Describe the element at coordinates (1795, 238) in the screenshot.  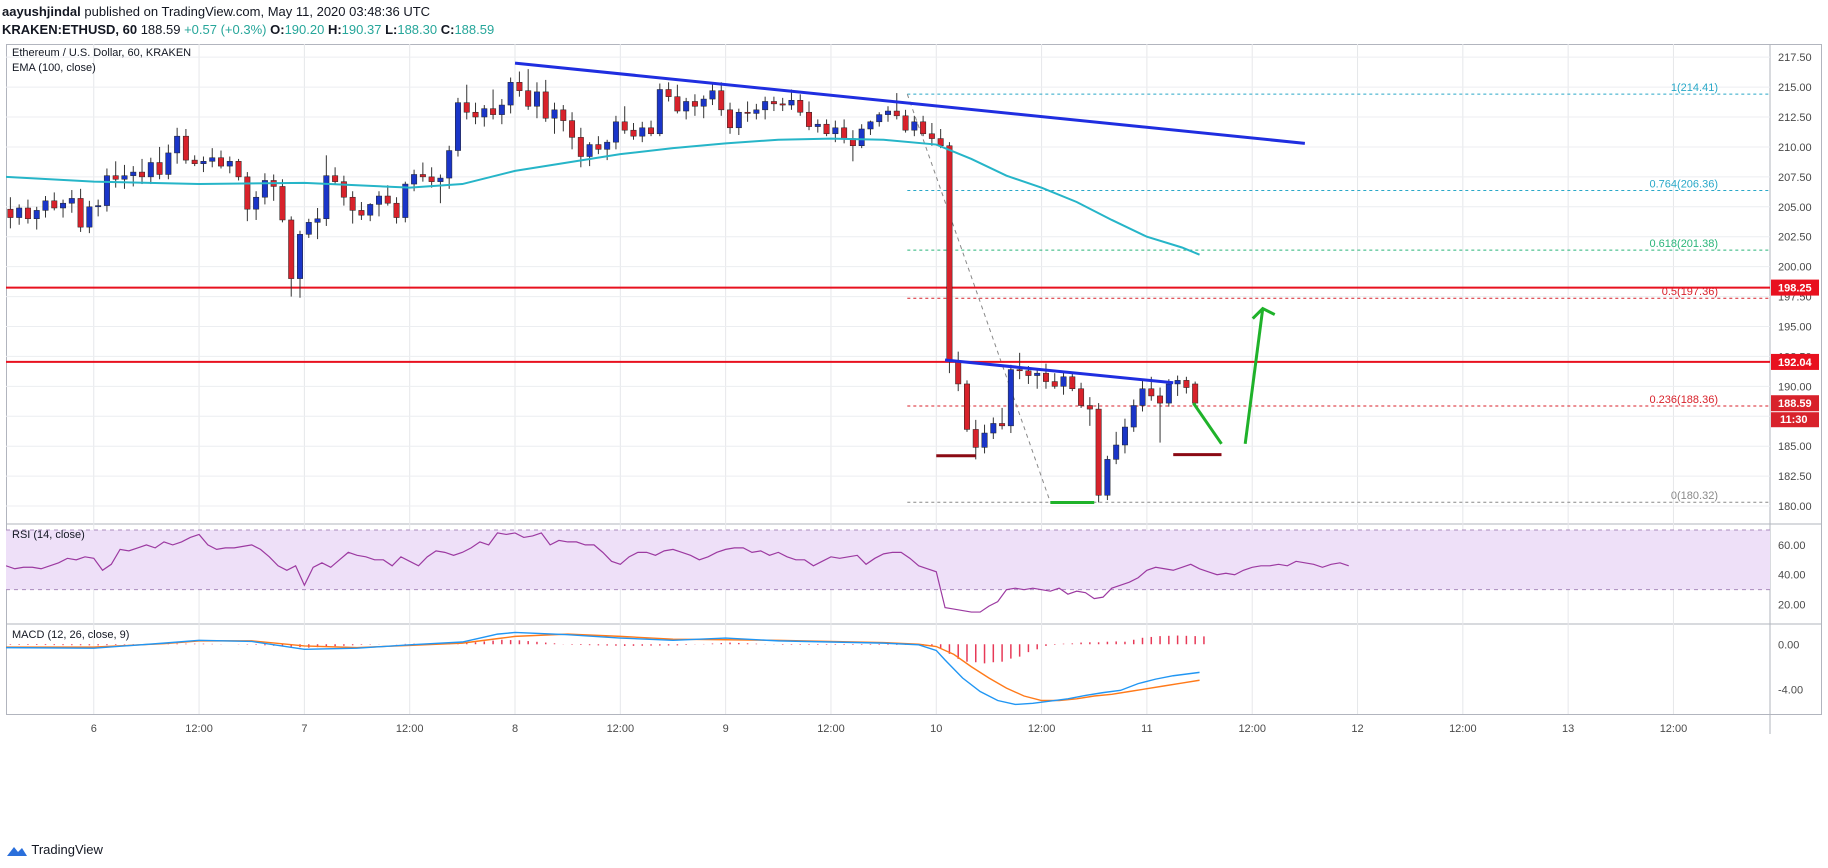
I see `y-tick-label: 202.50` at that location.